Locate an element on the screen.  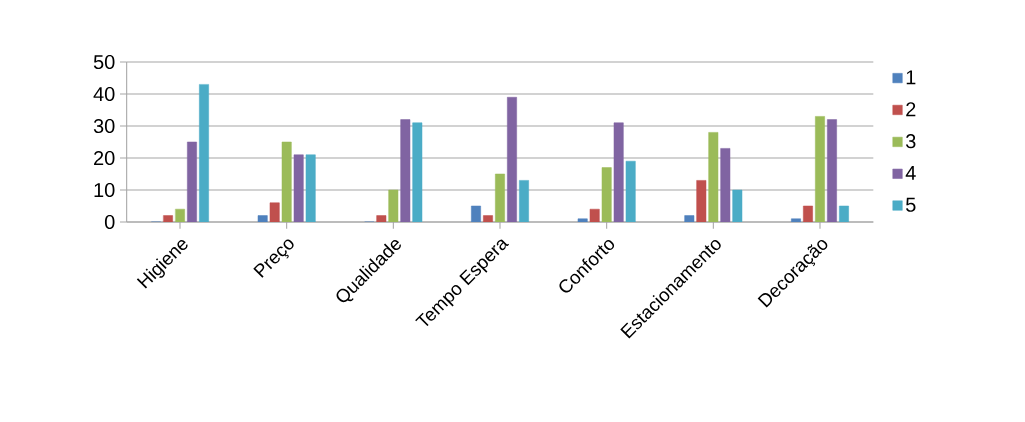
y-tick-label: 40 is located at coordinates (104, 94).